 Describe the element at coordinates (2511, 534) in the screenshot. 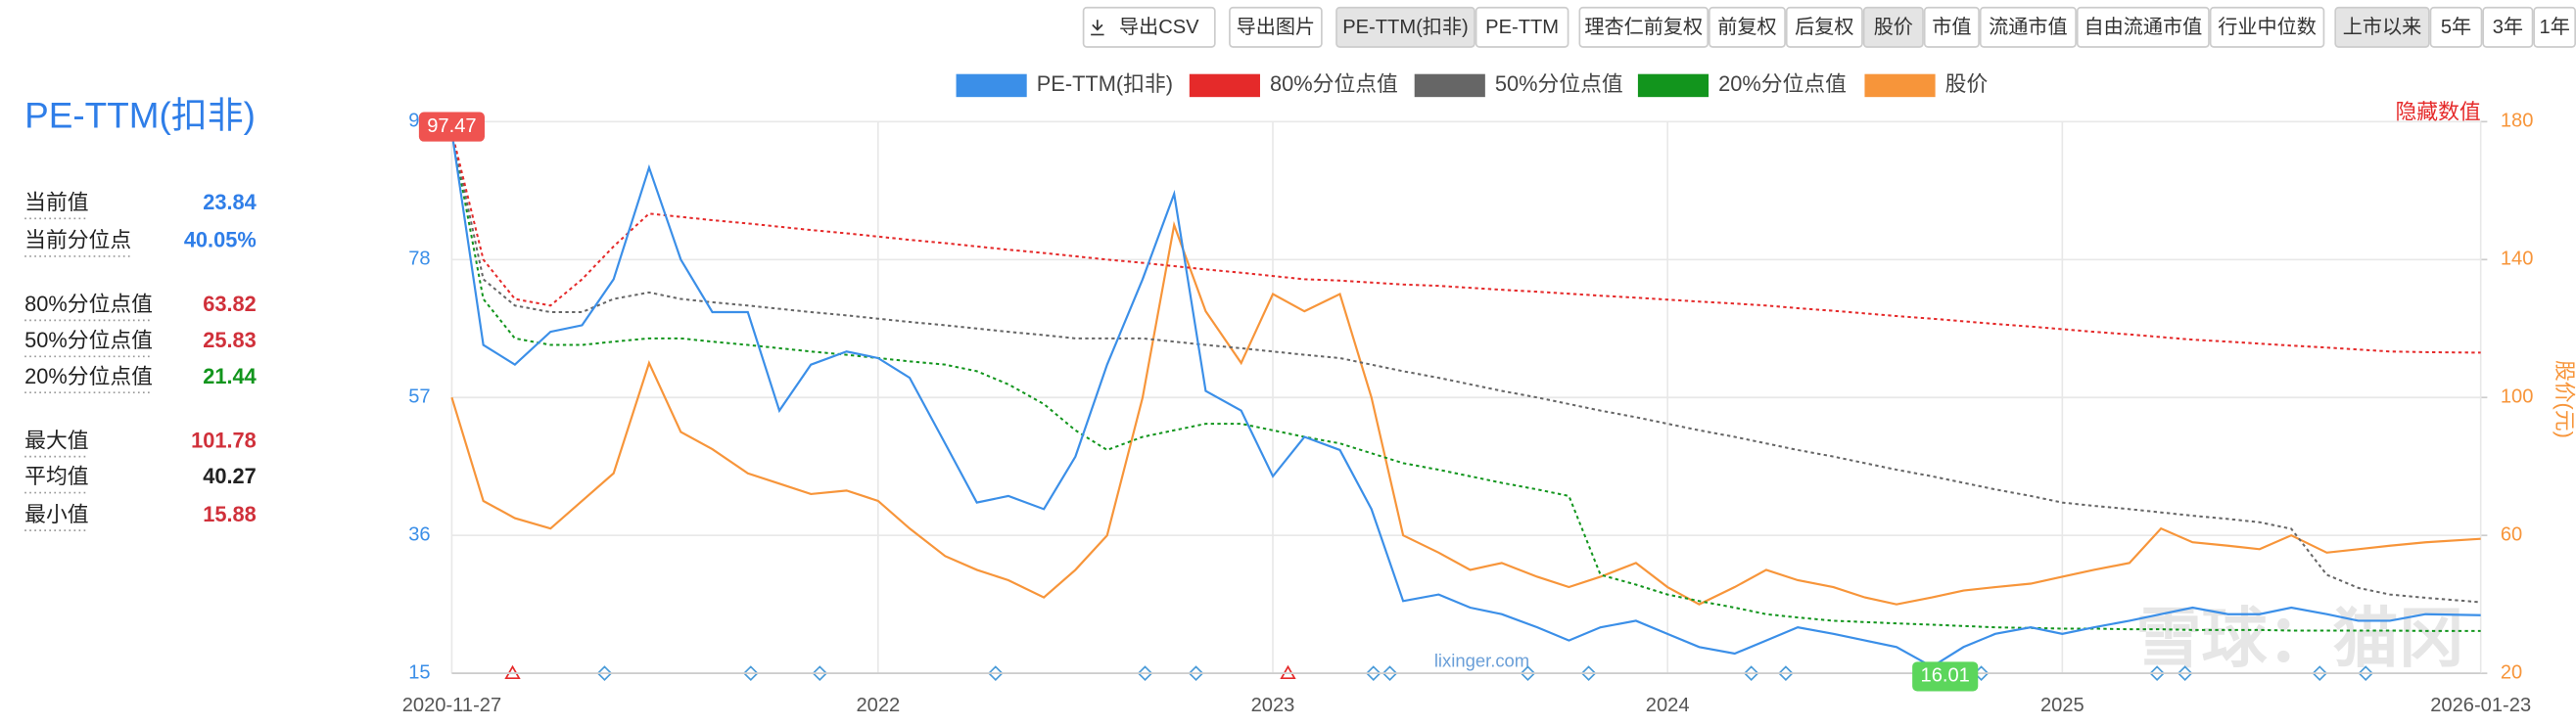

I see `y2-tick-label: 60` at that location.